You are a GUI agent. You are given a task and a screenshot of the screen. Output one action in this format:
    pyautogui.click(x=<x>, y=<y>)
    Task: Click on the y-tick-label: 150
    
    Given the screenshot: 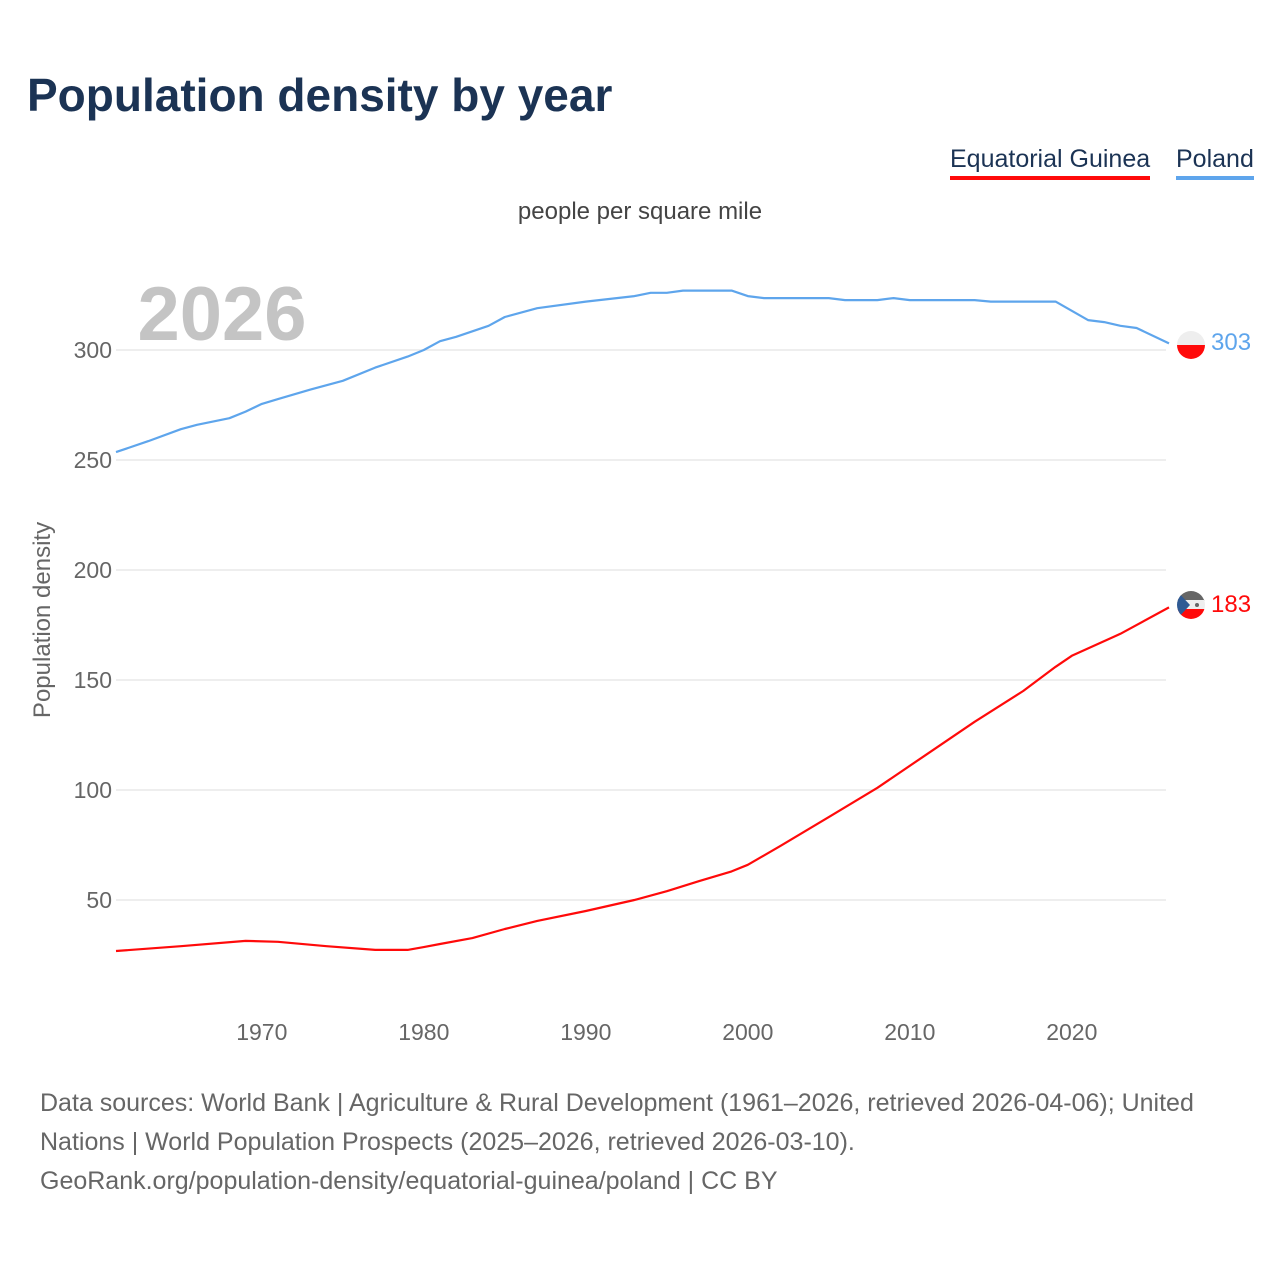 What is the action you would take?
    pyautogui.click(x=93, y=680)
    